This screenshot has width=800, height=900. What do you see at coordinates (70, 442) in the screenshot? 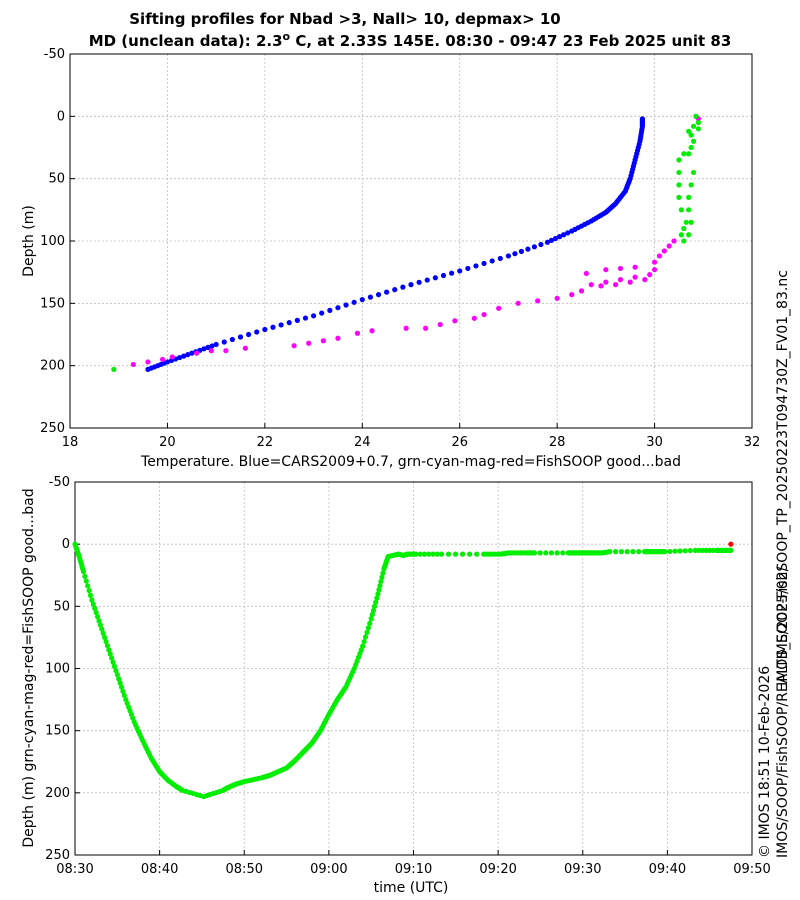
I see `x-tick-label: 18` at bounding box center [70, 442].